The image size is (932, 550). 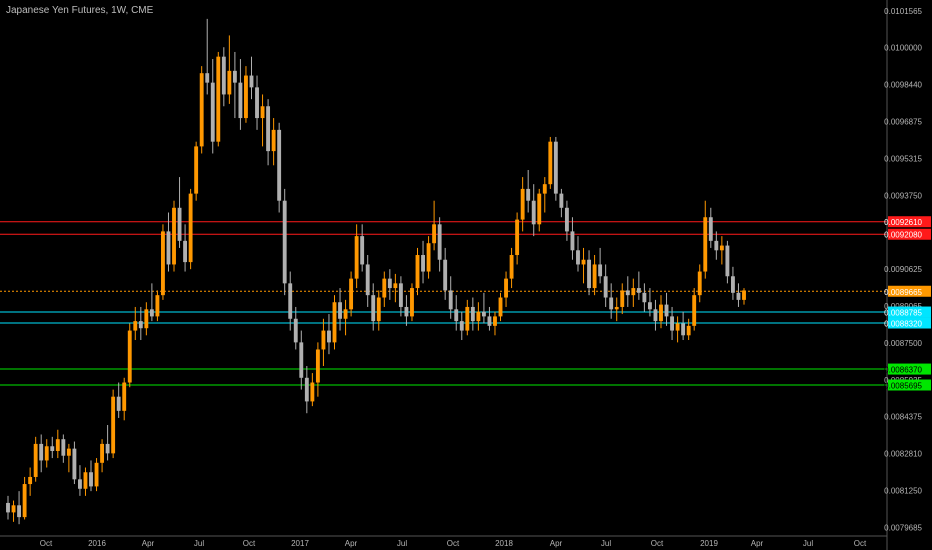 What do you see at coordinates (903, 306) in the screenshot?
I see `price-tick-label: 0.0089065` at bounding box center [903, 306].